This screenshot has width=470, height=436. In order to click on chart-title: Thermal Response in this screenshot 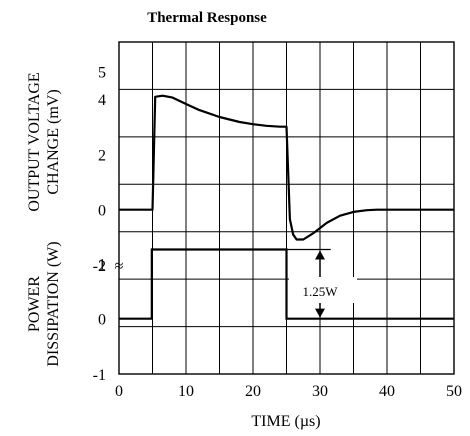, I will do `click(207, 18)`.